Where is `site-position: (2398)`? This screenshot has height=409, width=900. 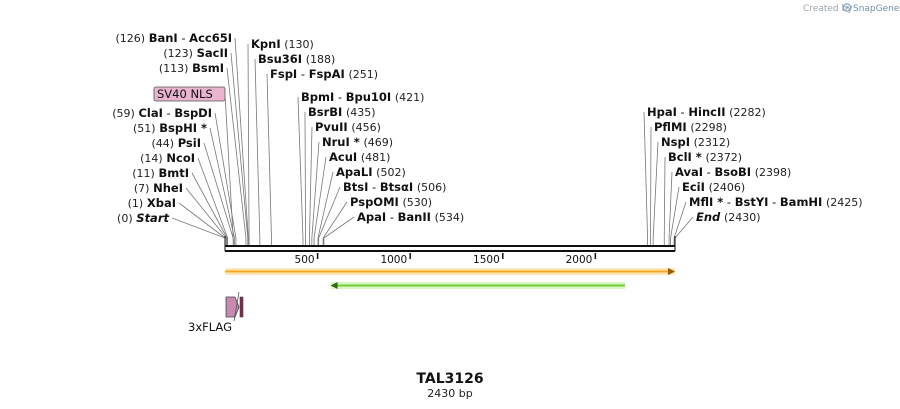 site-position: (2398) is located at coordinates (773, 172).